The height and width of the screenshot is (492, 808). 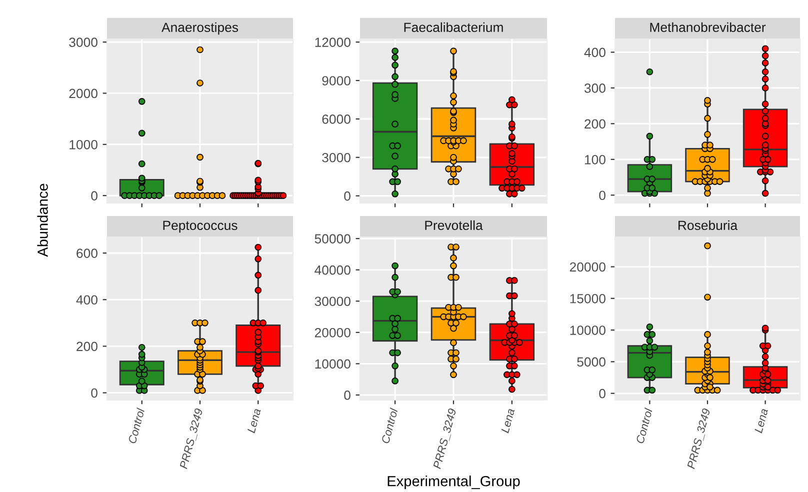 I want to click on y-tick-label: 1000, so click(x=84, y=145).